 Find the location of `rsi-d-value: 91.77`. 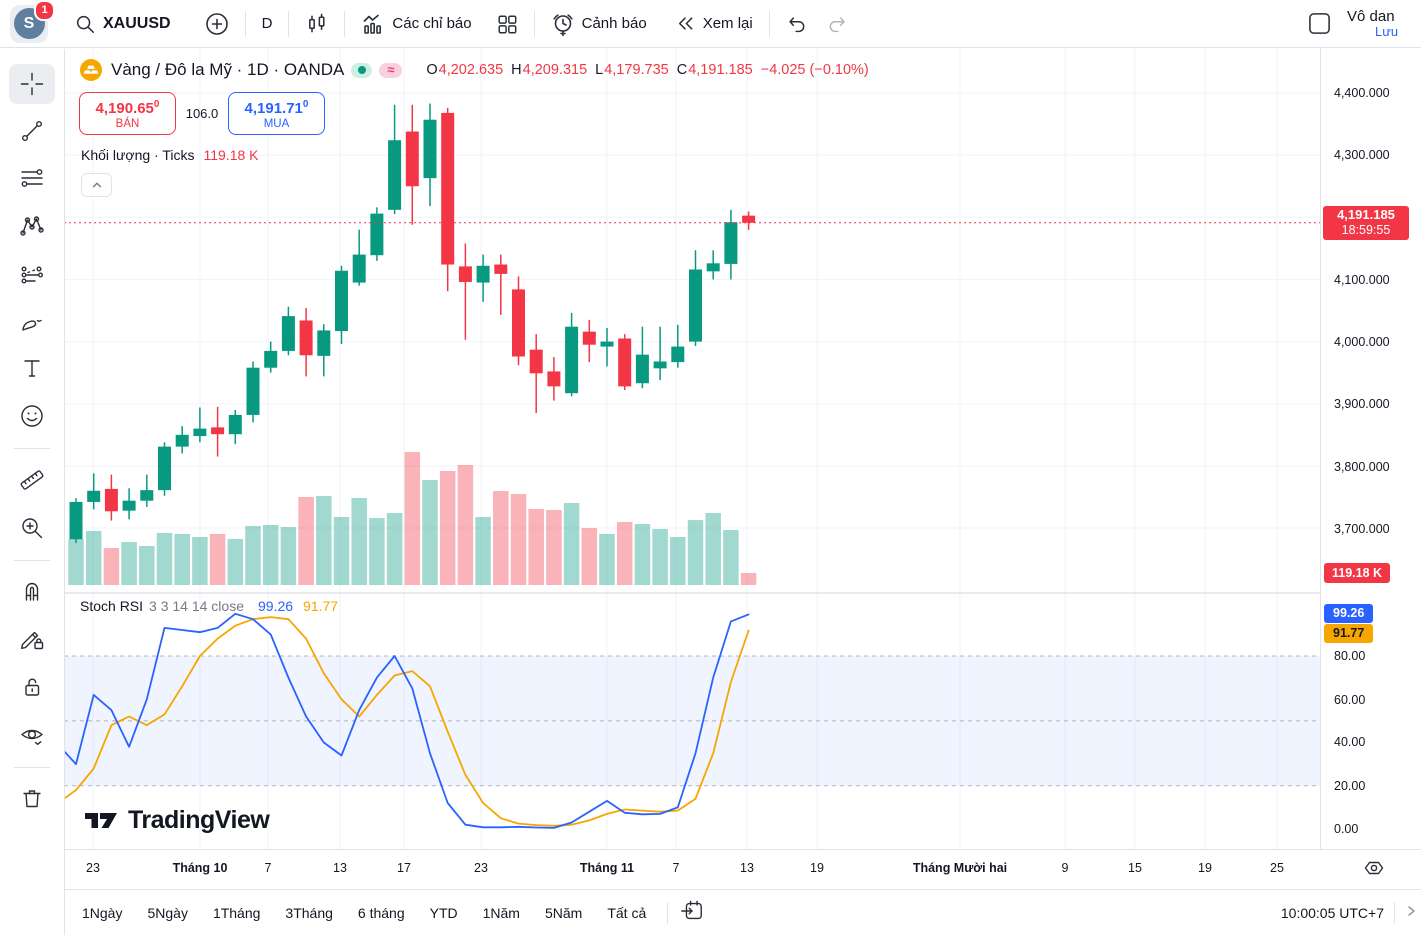

rsi-d-value: 91.77 is located at coordinates (321, 606).